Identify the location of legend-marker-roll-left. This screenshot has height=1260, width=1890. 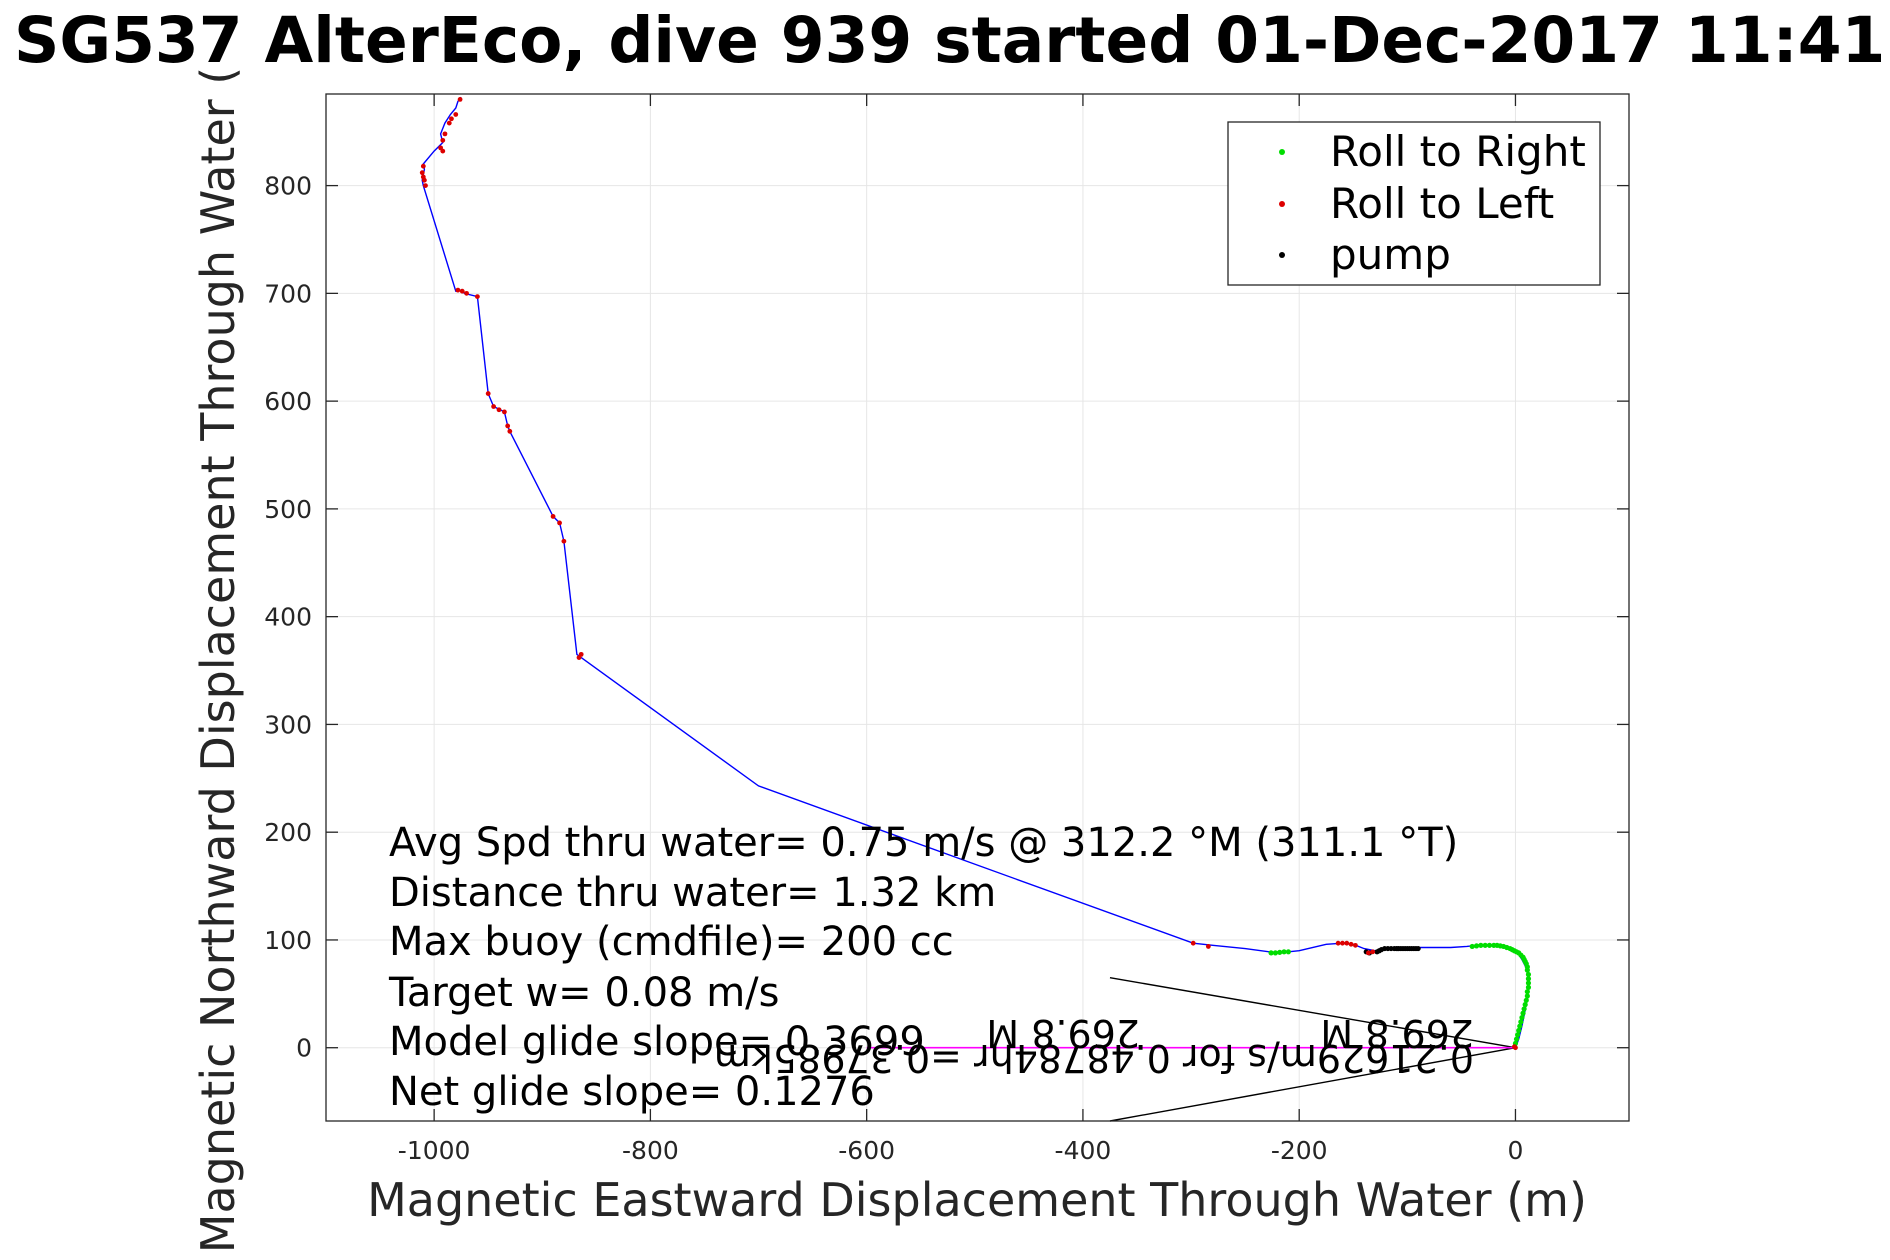
(1282, 204).